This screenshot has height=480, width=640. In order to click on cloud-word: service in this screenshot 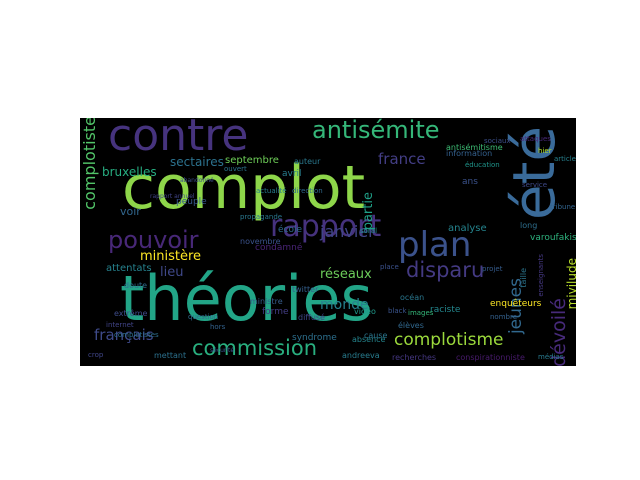, I will do `click(535, 185)`.